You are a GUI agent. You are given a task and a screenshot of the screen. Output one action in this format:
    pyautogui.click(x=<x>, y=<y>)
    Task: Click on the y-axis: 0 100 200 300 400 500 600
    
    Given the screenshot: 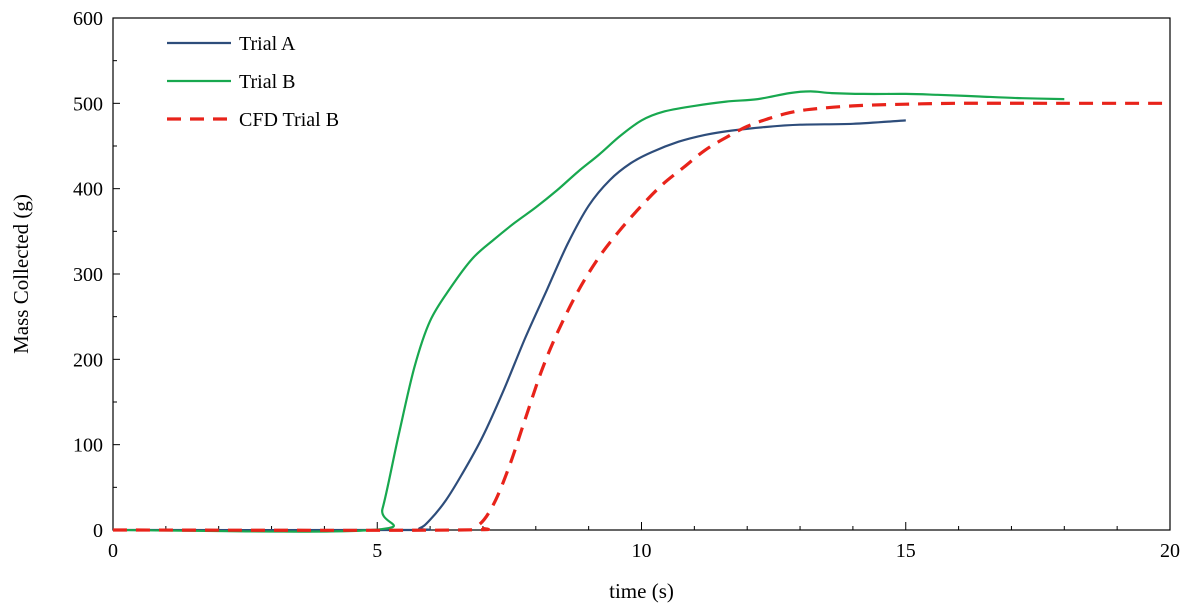 What is the action you would take?
    pyautogui.click(x=96, y=275)
    